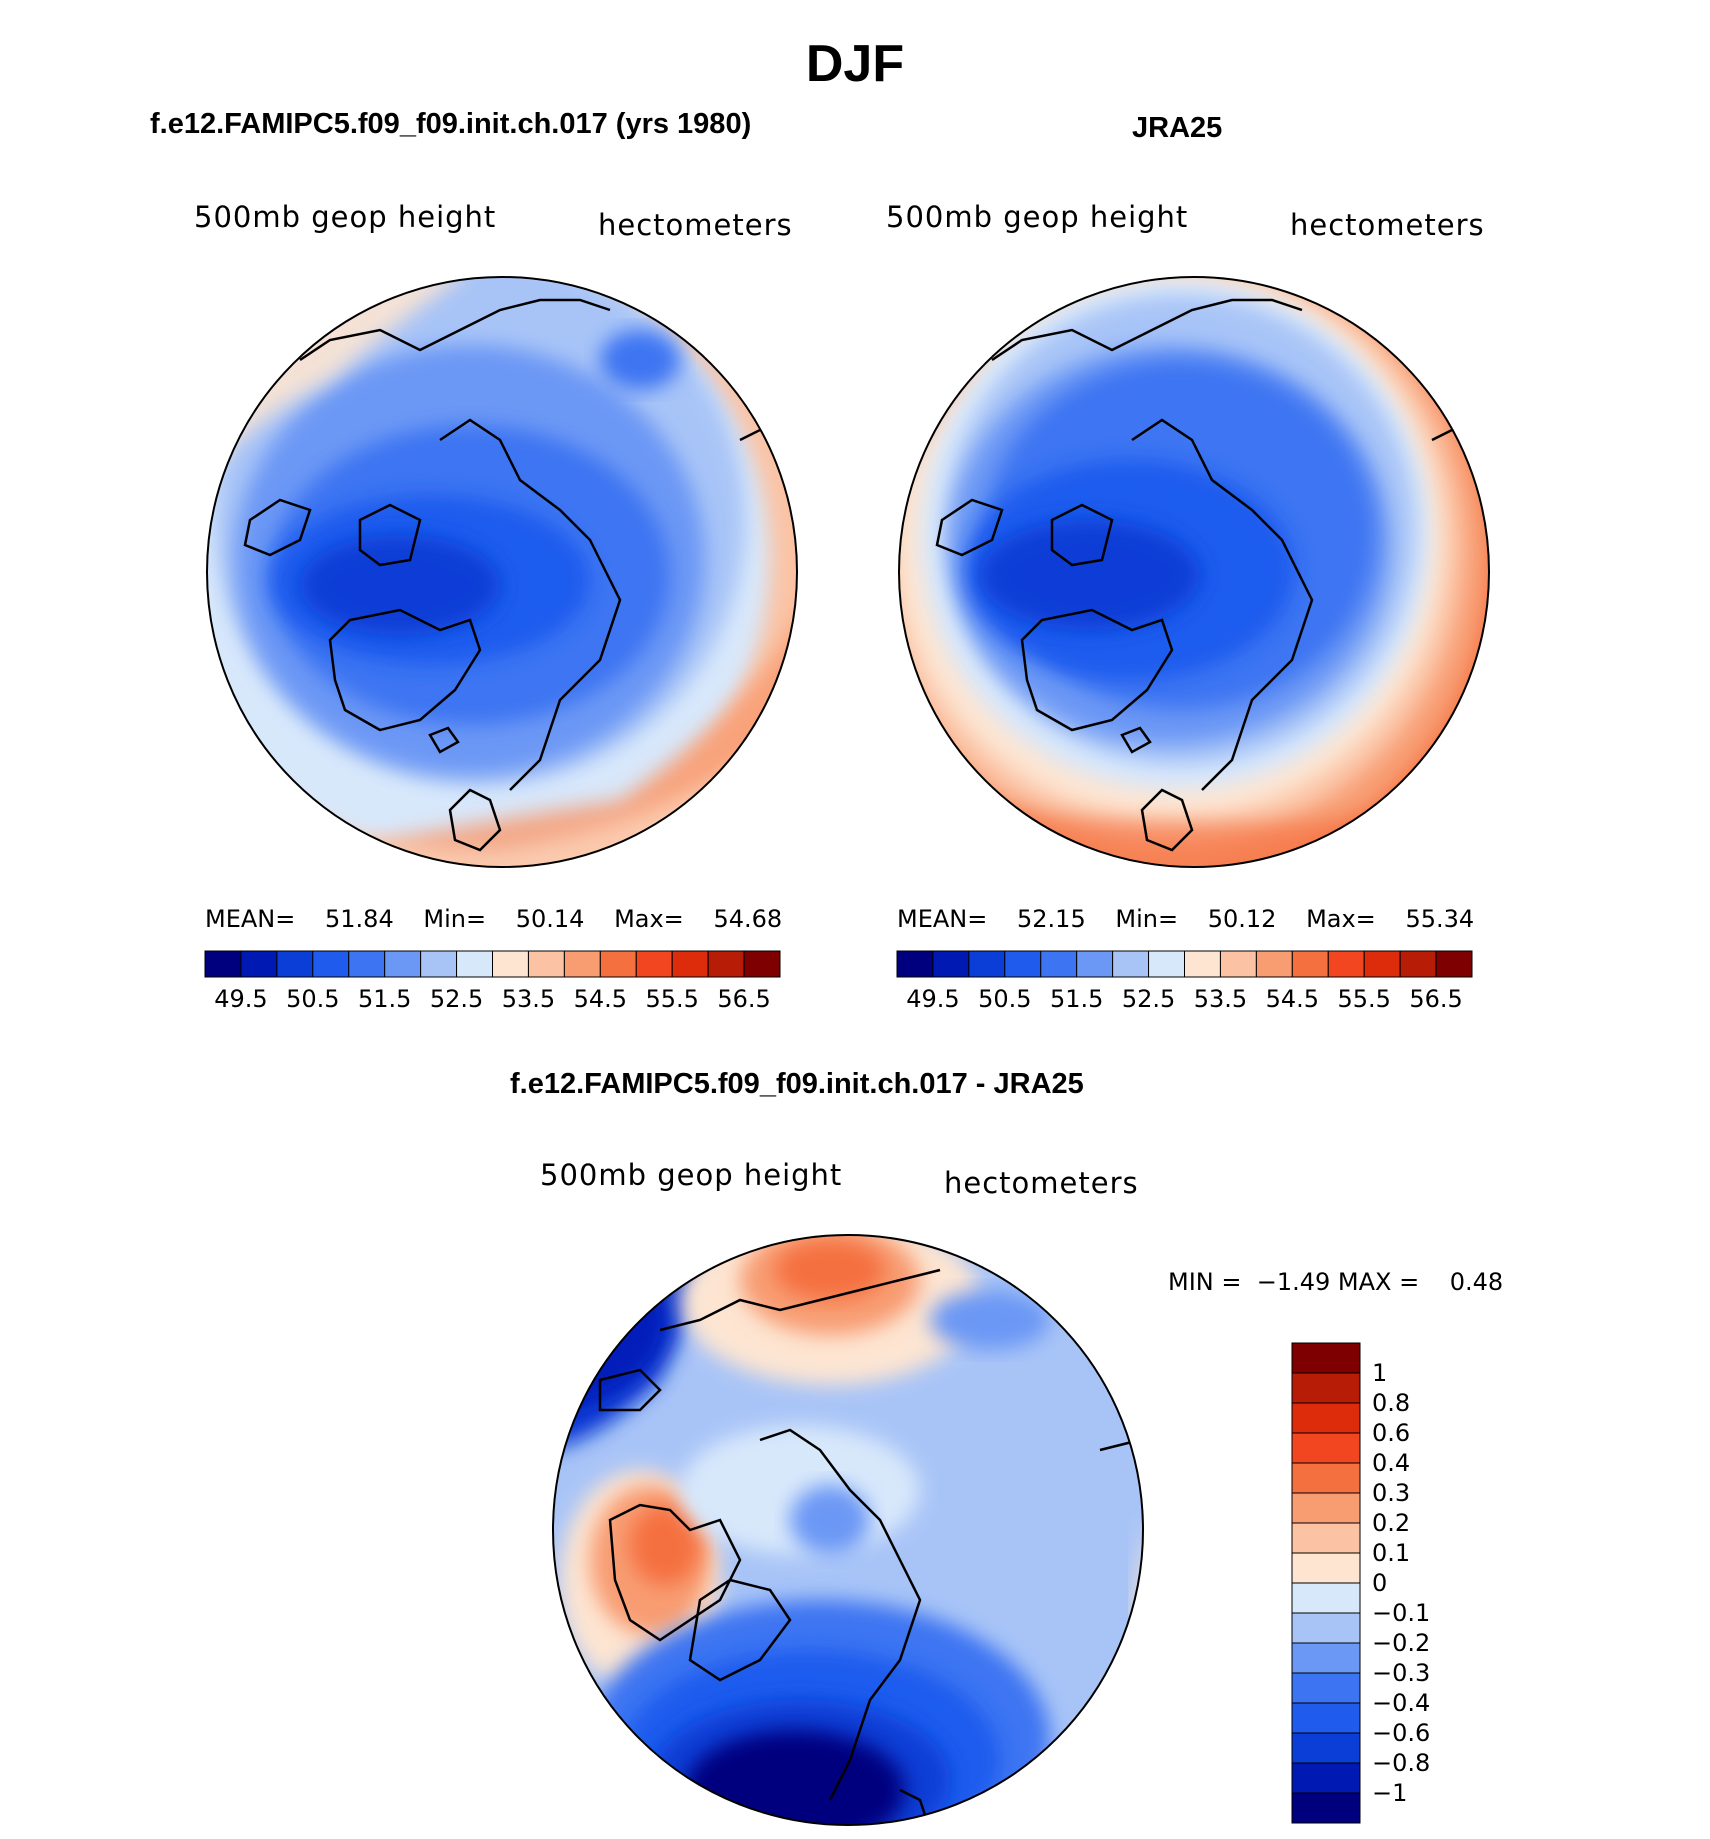 The height and width of the screenshot is (1839, 1710). Describe the element at coordinates (1148, 999) in the screenshot. I see `obs-colorbar-tick-label: 52.5` at that location.